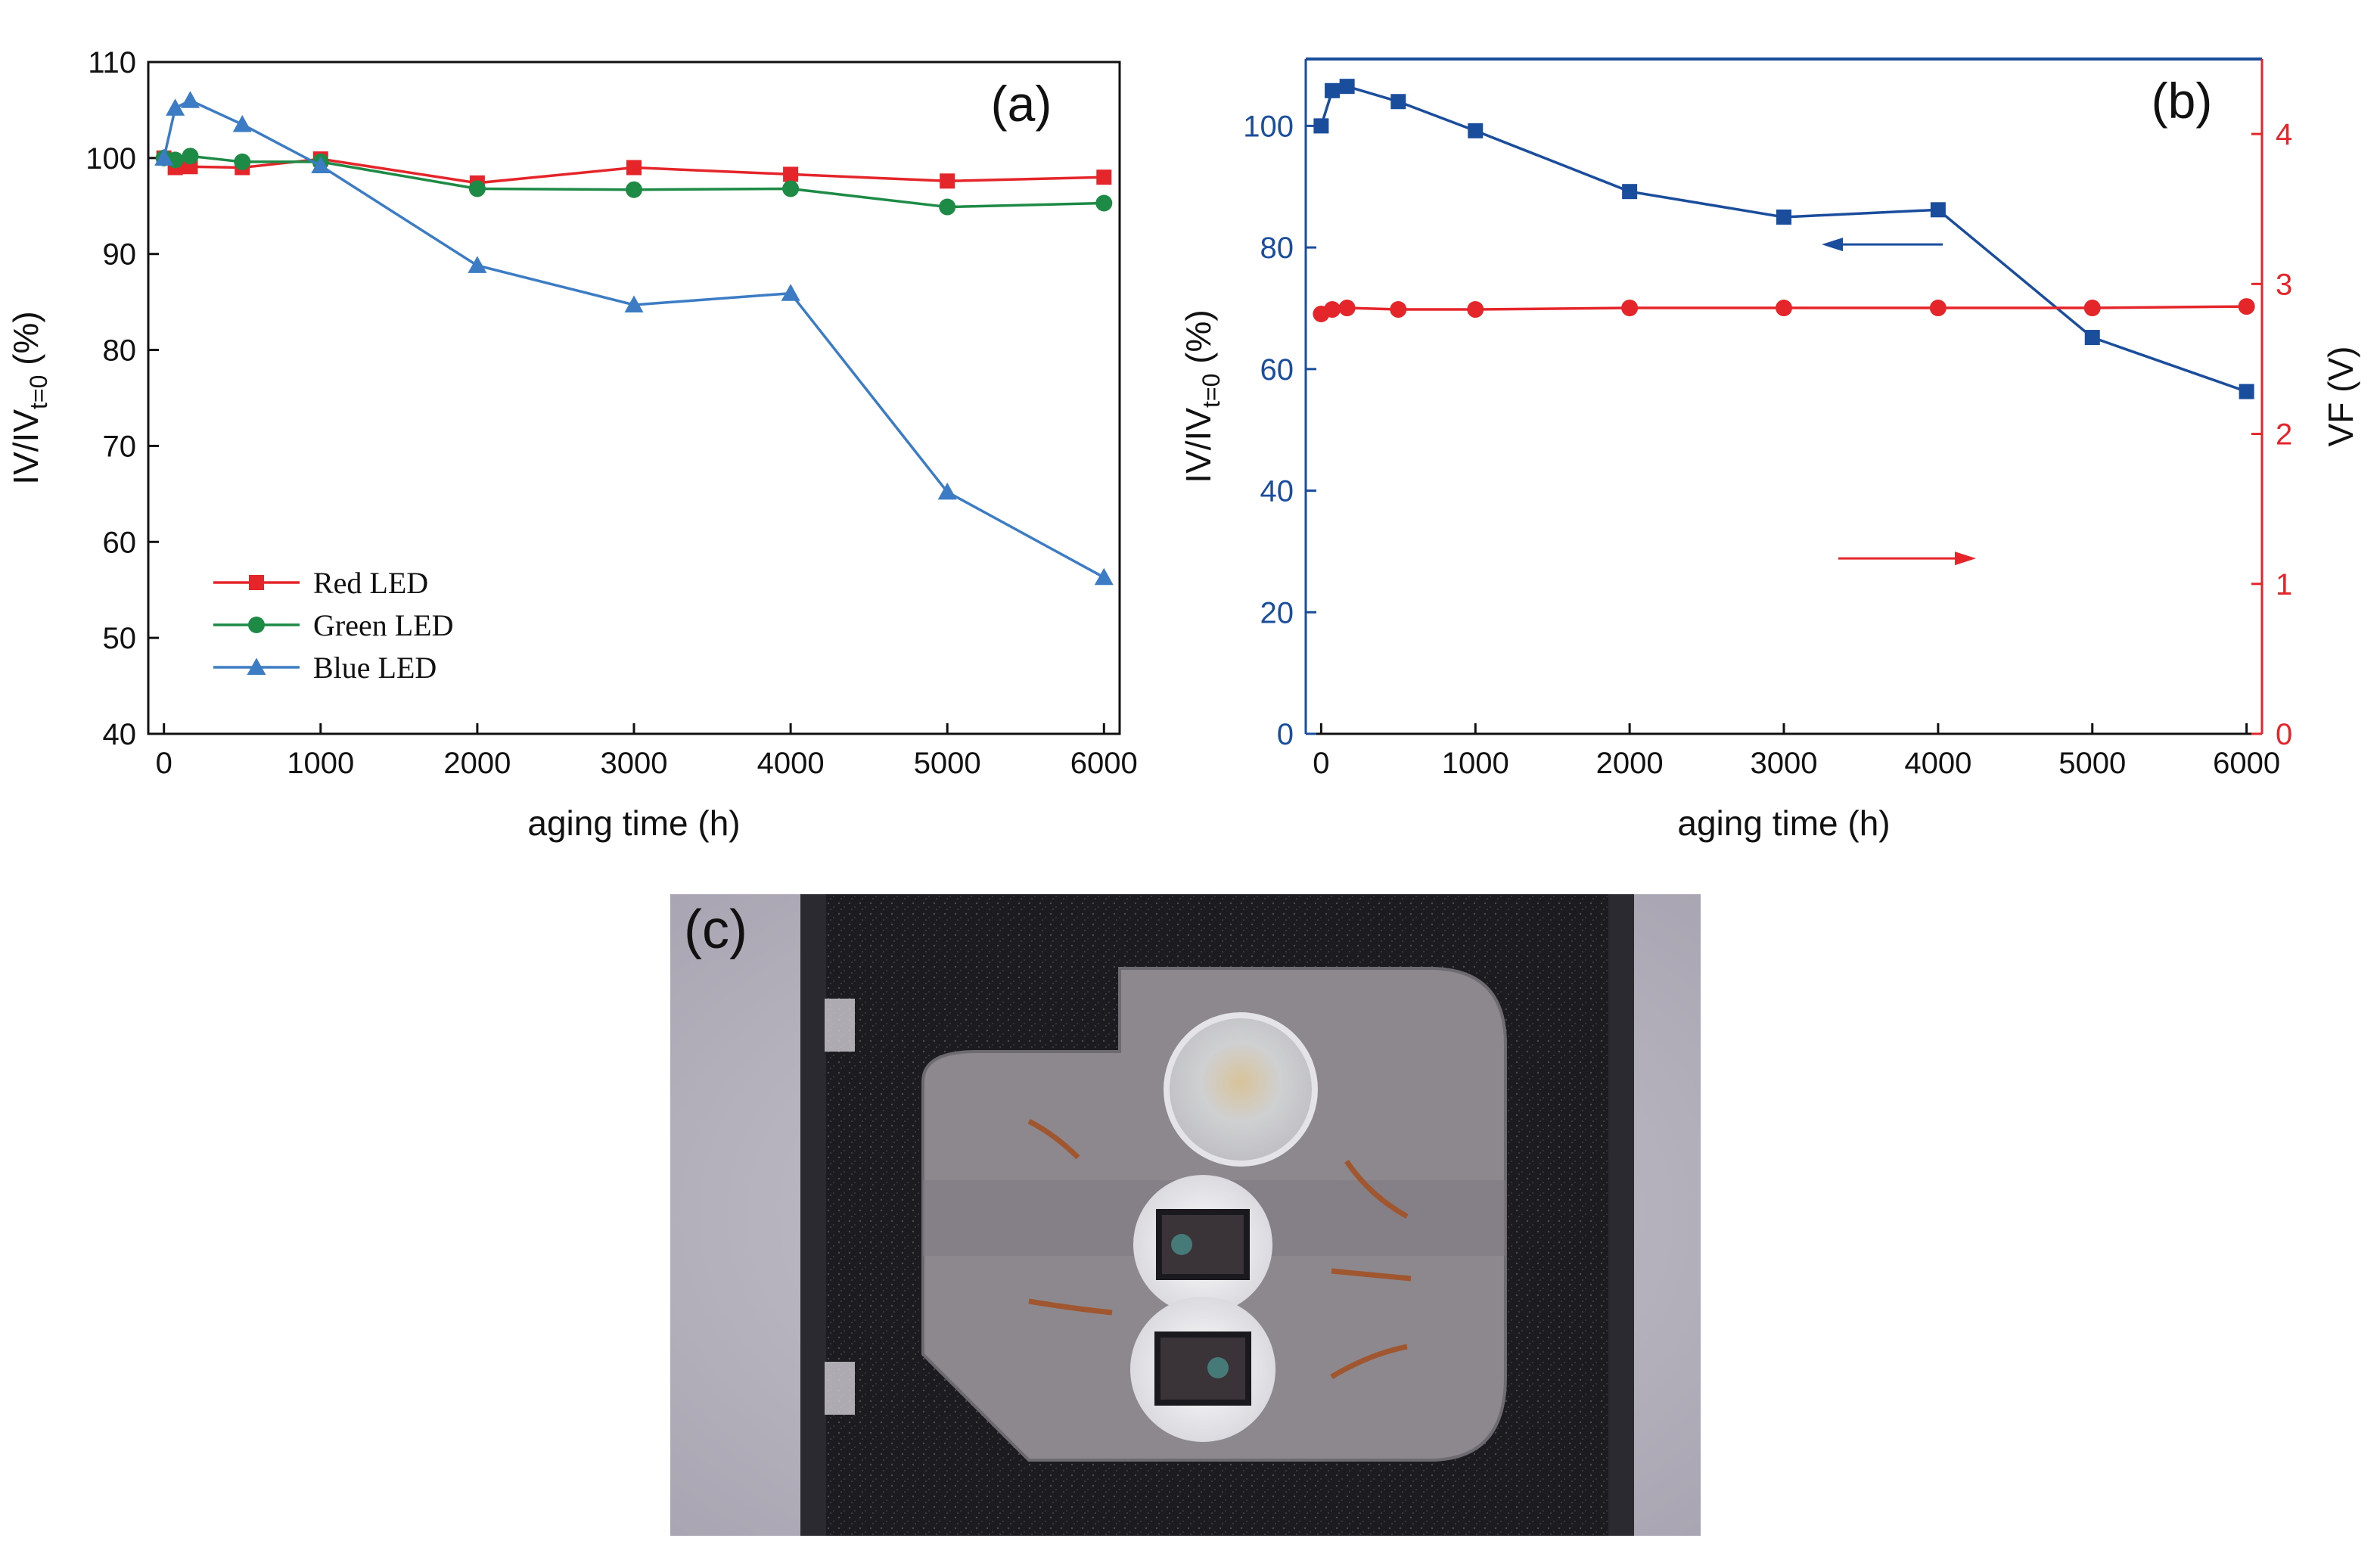 The width and height of the screenshot is (2380, 1563). Describe the element at coordinates (120, 255) in the screenshot. I see `a-y-tick-label: 90` at that location.